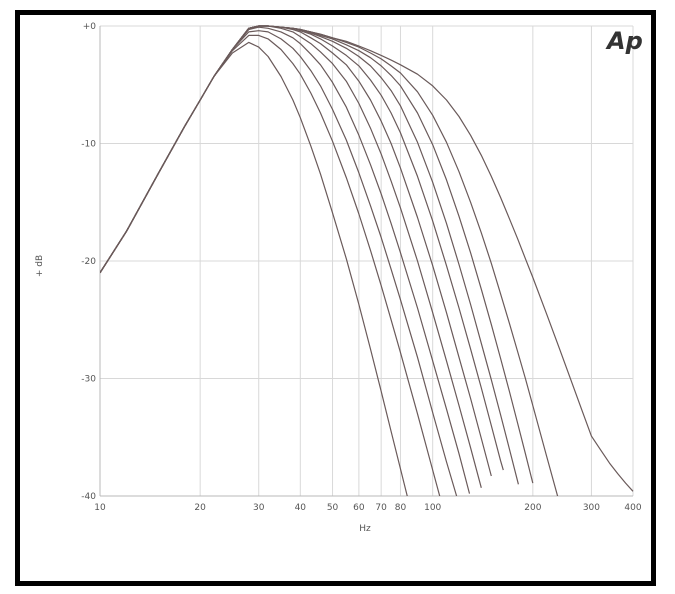 The height and width of the screenshot is (594, 675). What do you see at coordinates (333, 508) in the screenshot?
I see `x-tick-label: 50` at bounding box center [333, 508].